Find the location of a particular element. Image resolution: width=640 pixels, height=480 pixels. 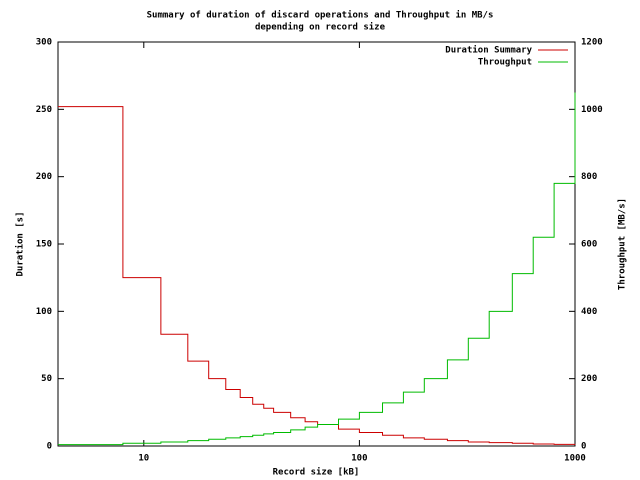

y-tick-label: 250 is located at coordinates (44, 110).